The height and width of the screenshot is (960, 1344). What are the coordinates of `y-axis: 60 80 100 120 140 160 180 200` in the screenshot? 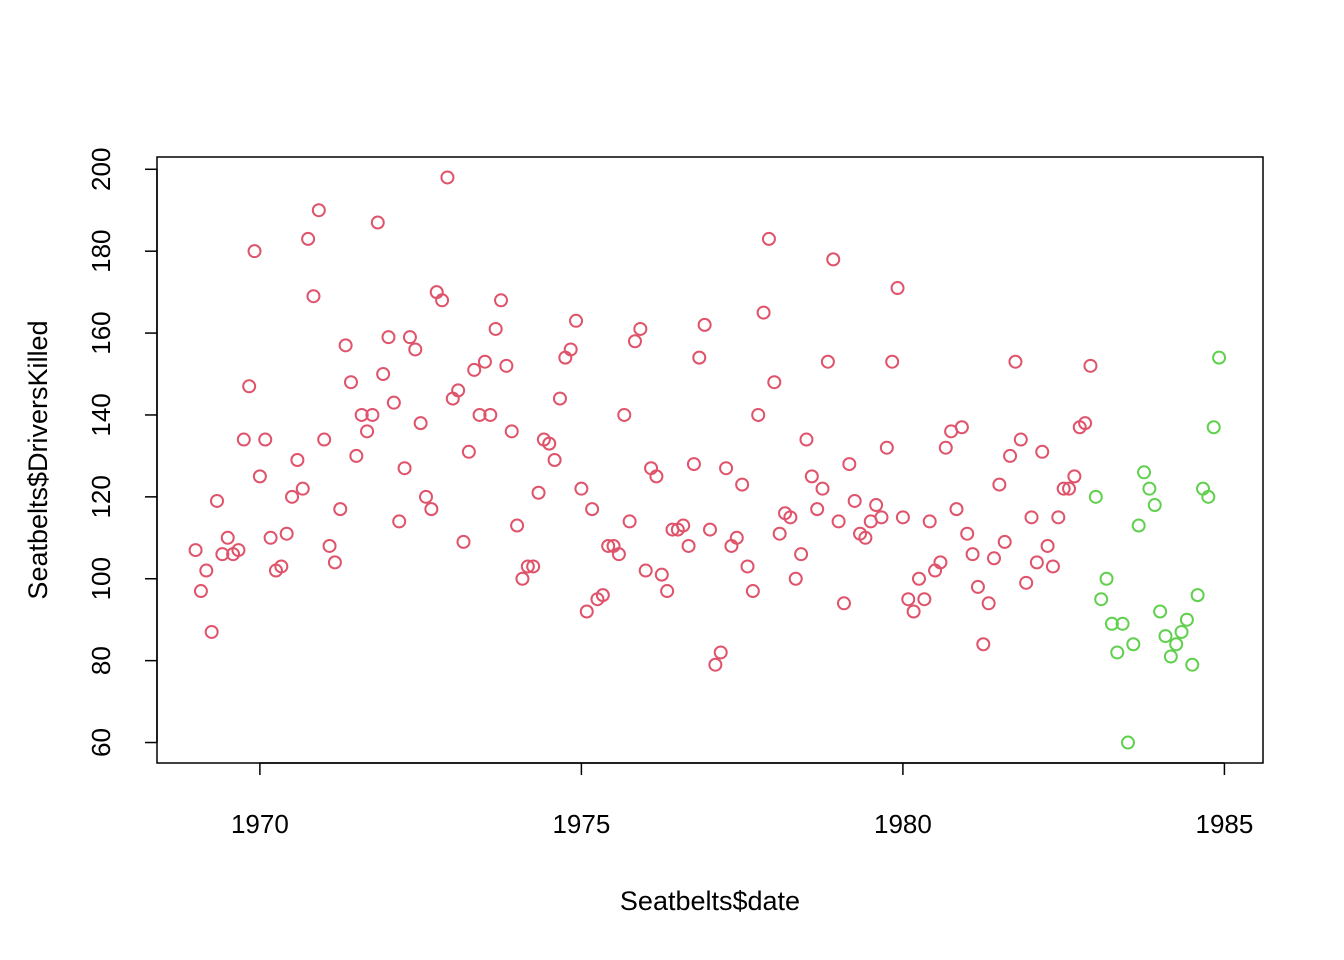 It's located at (122, 452).